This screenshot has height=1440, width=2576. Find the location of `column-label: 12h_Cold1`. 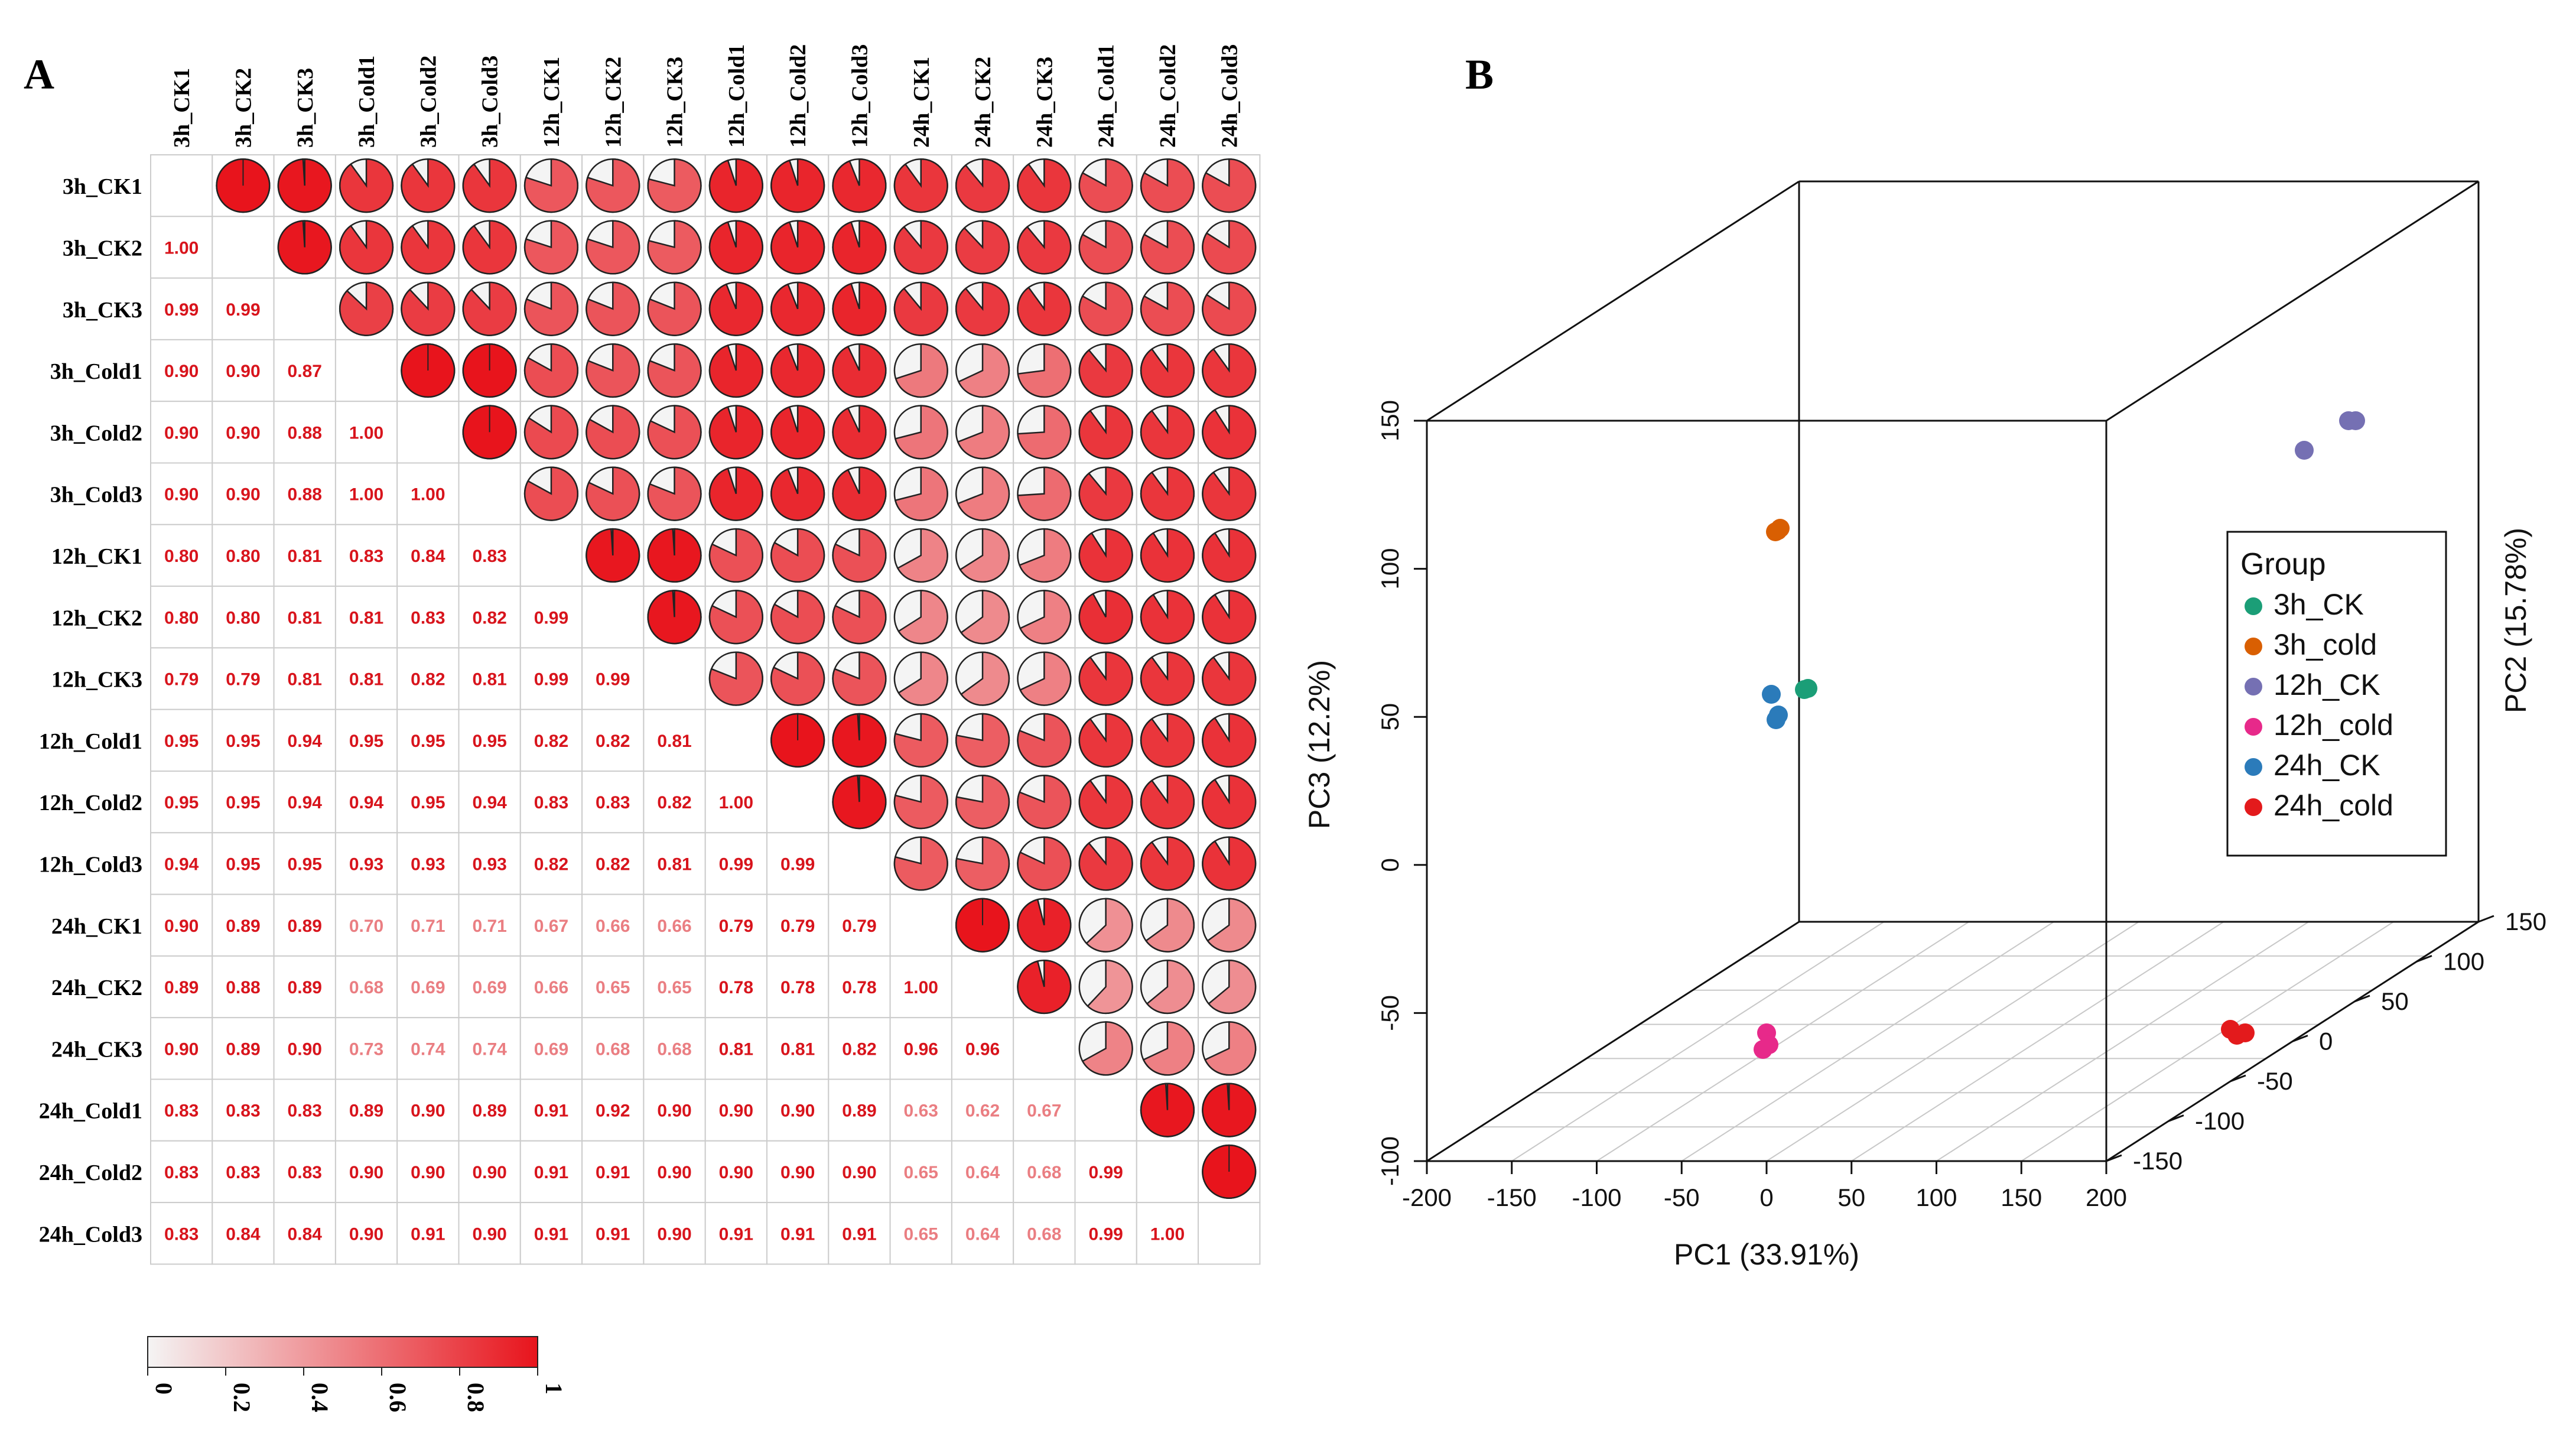

column-label: 12h_Cold1 is located at coordinates (736, 96).